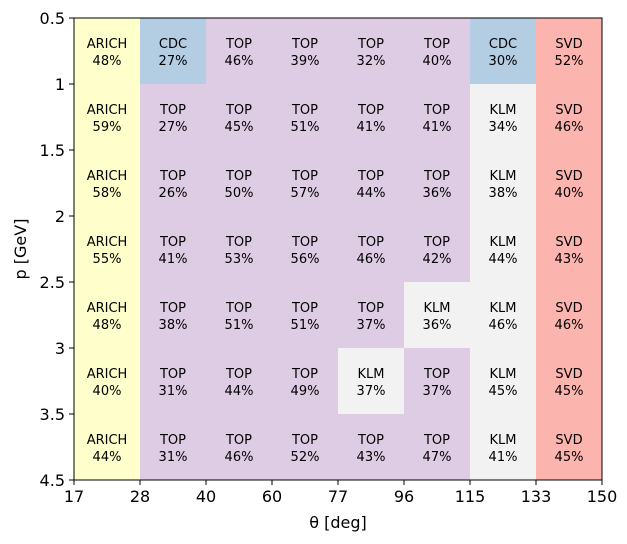  I want to click on cell-percent-label: 57%, so click(305, 193).